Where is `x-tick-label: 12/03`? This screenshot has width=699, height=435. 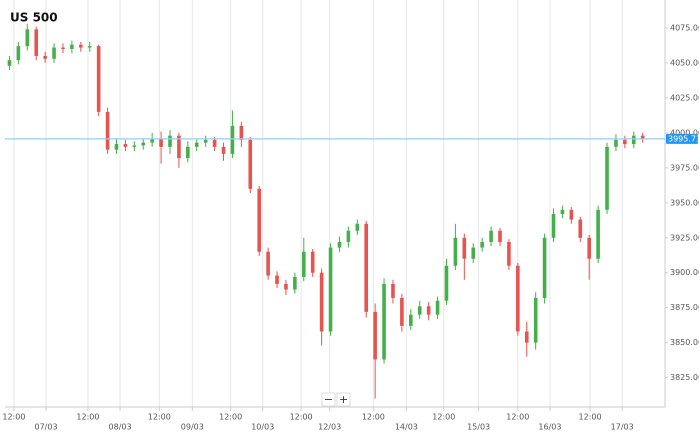 x-tick-label: 12/03 is located at coordinates (329, 427).